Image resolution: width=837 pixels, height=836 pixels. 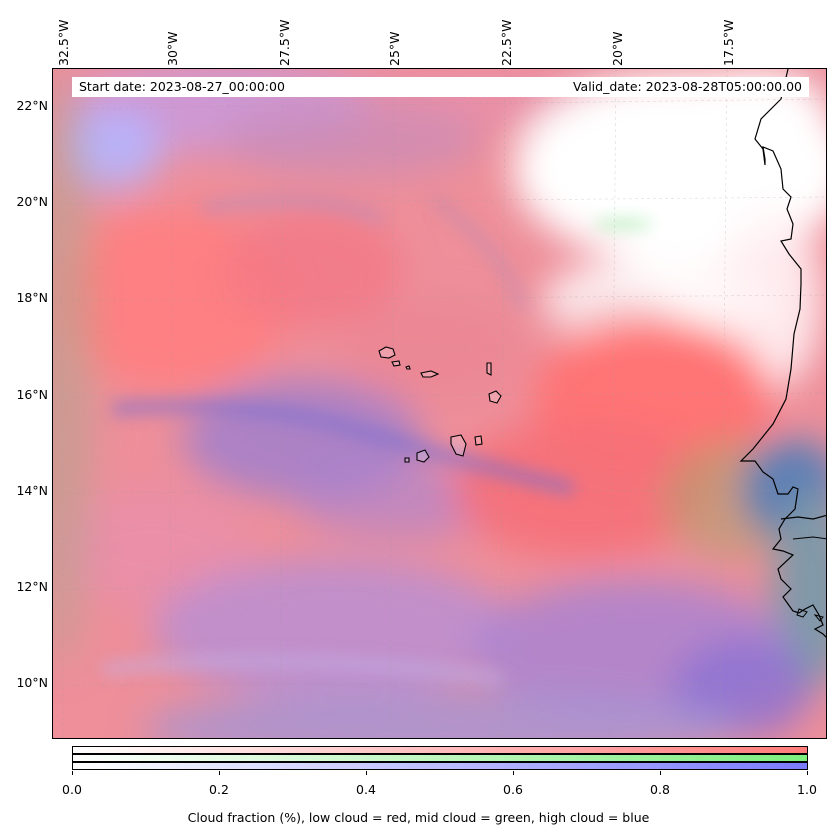 I want to click on island-sal, so click(x=489, y=369).